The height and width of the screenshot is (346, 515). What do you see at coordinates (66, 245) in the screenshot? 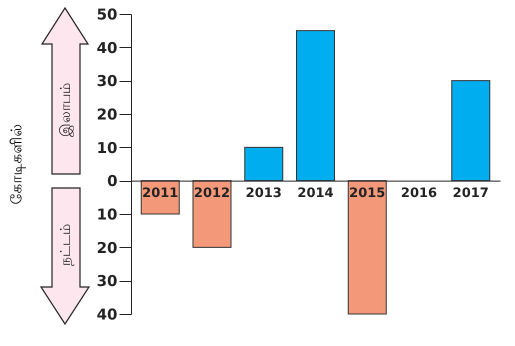
I see `text: நட்டம்` at bounding box center [66, 245].